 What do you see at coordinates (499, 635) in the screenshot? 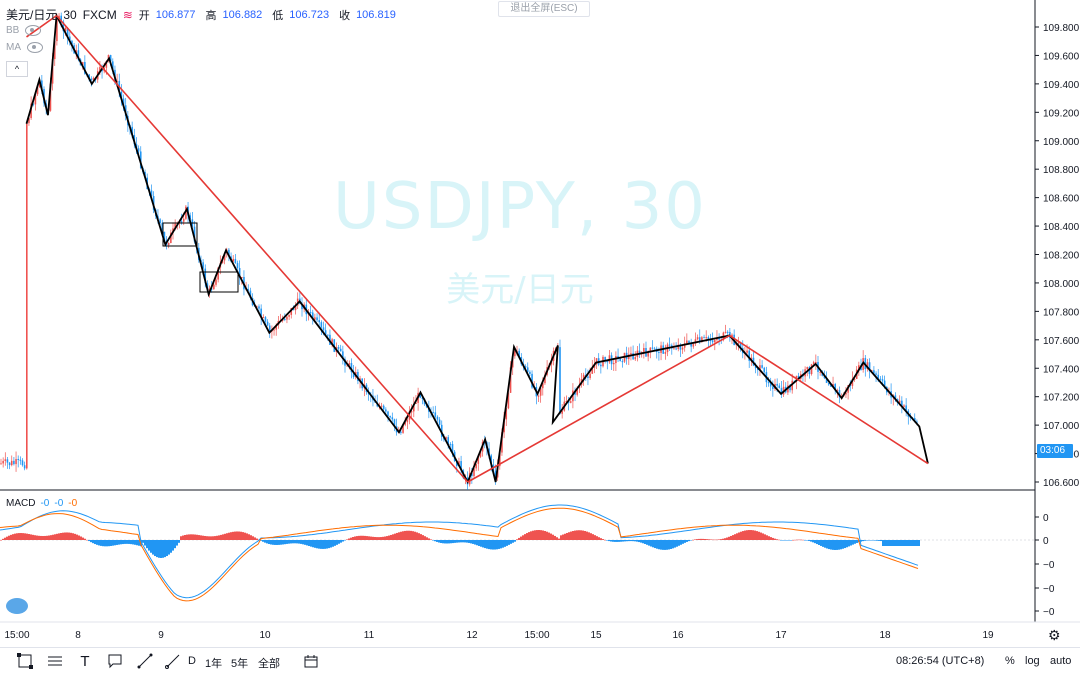
I see `time-axis: 15:00 8 9 10 11 12 15:00 15 16 17 18 19` at bounding box center [499, 635].